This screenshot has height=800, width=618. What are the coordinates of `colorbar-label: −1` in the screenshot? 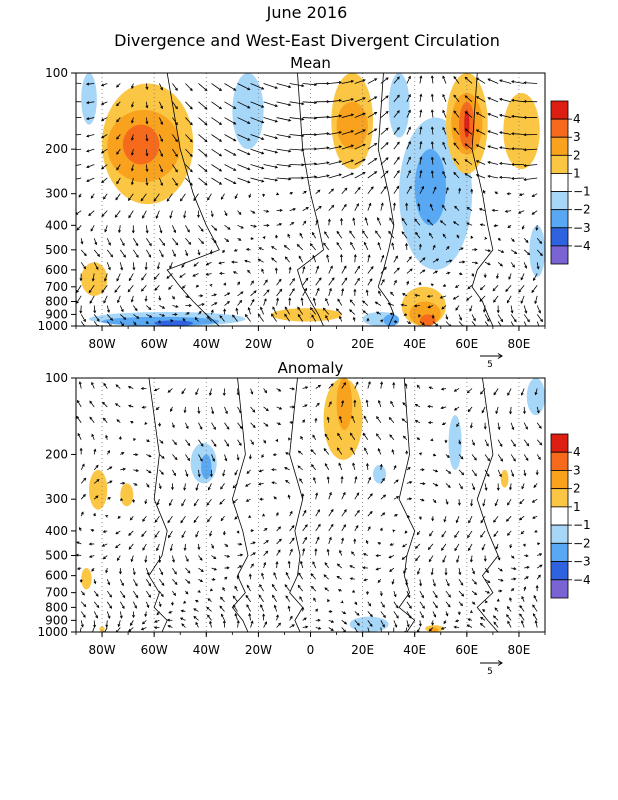 It's located at (582, 192).